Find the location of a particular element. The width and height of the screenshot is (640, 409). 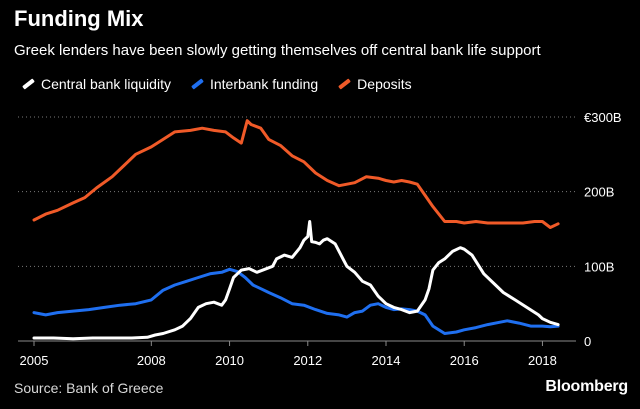

x-tick-label: 2012 is located at coordinates (307, 360).